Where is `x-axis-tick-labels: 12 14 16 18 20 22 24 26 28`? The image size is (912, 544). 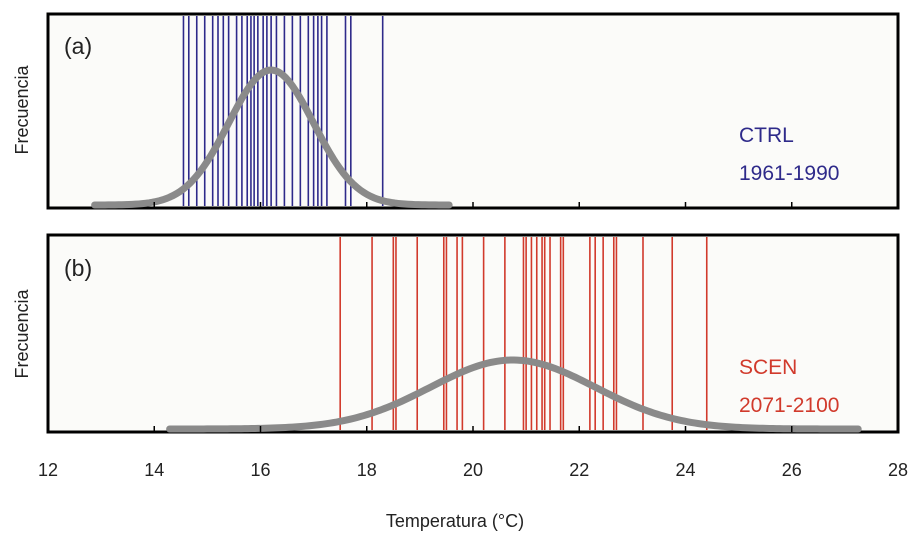 x-axis-tick-labels: 12 14 16 18 20 22 24 26 28 is located at coordinates (473, 470).